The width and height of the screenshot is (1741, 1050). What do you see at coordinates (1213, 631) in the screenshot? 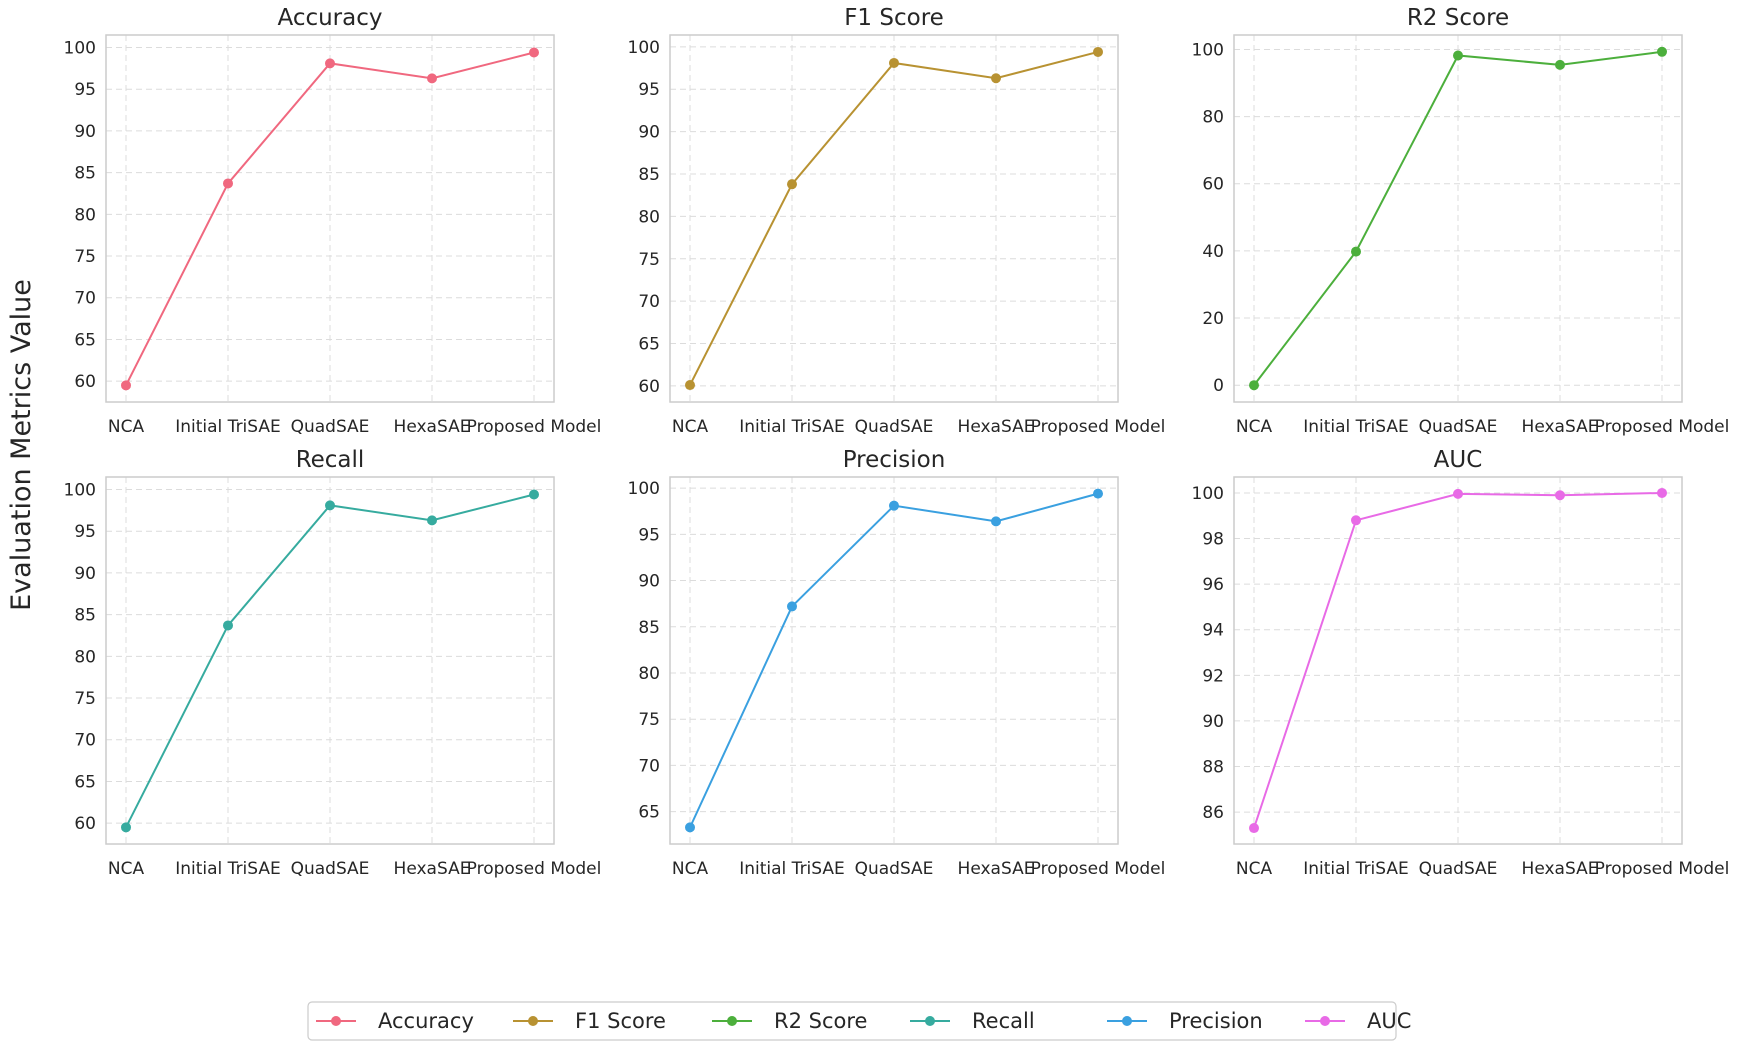
I see `y-tick-label: 94` at bounding box center [1213, 631].